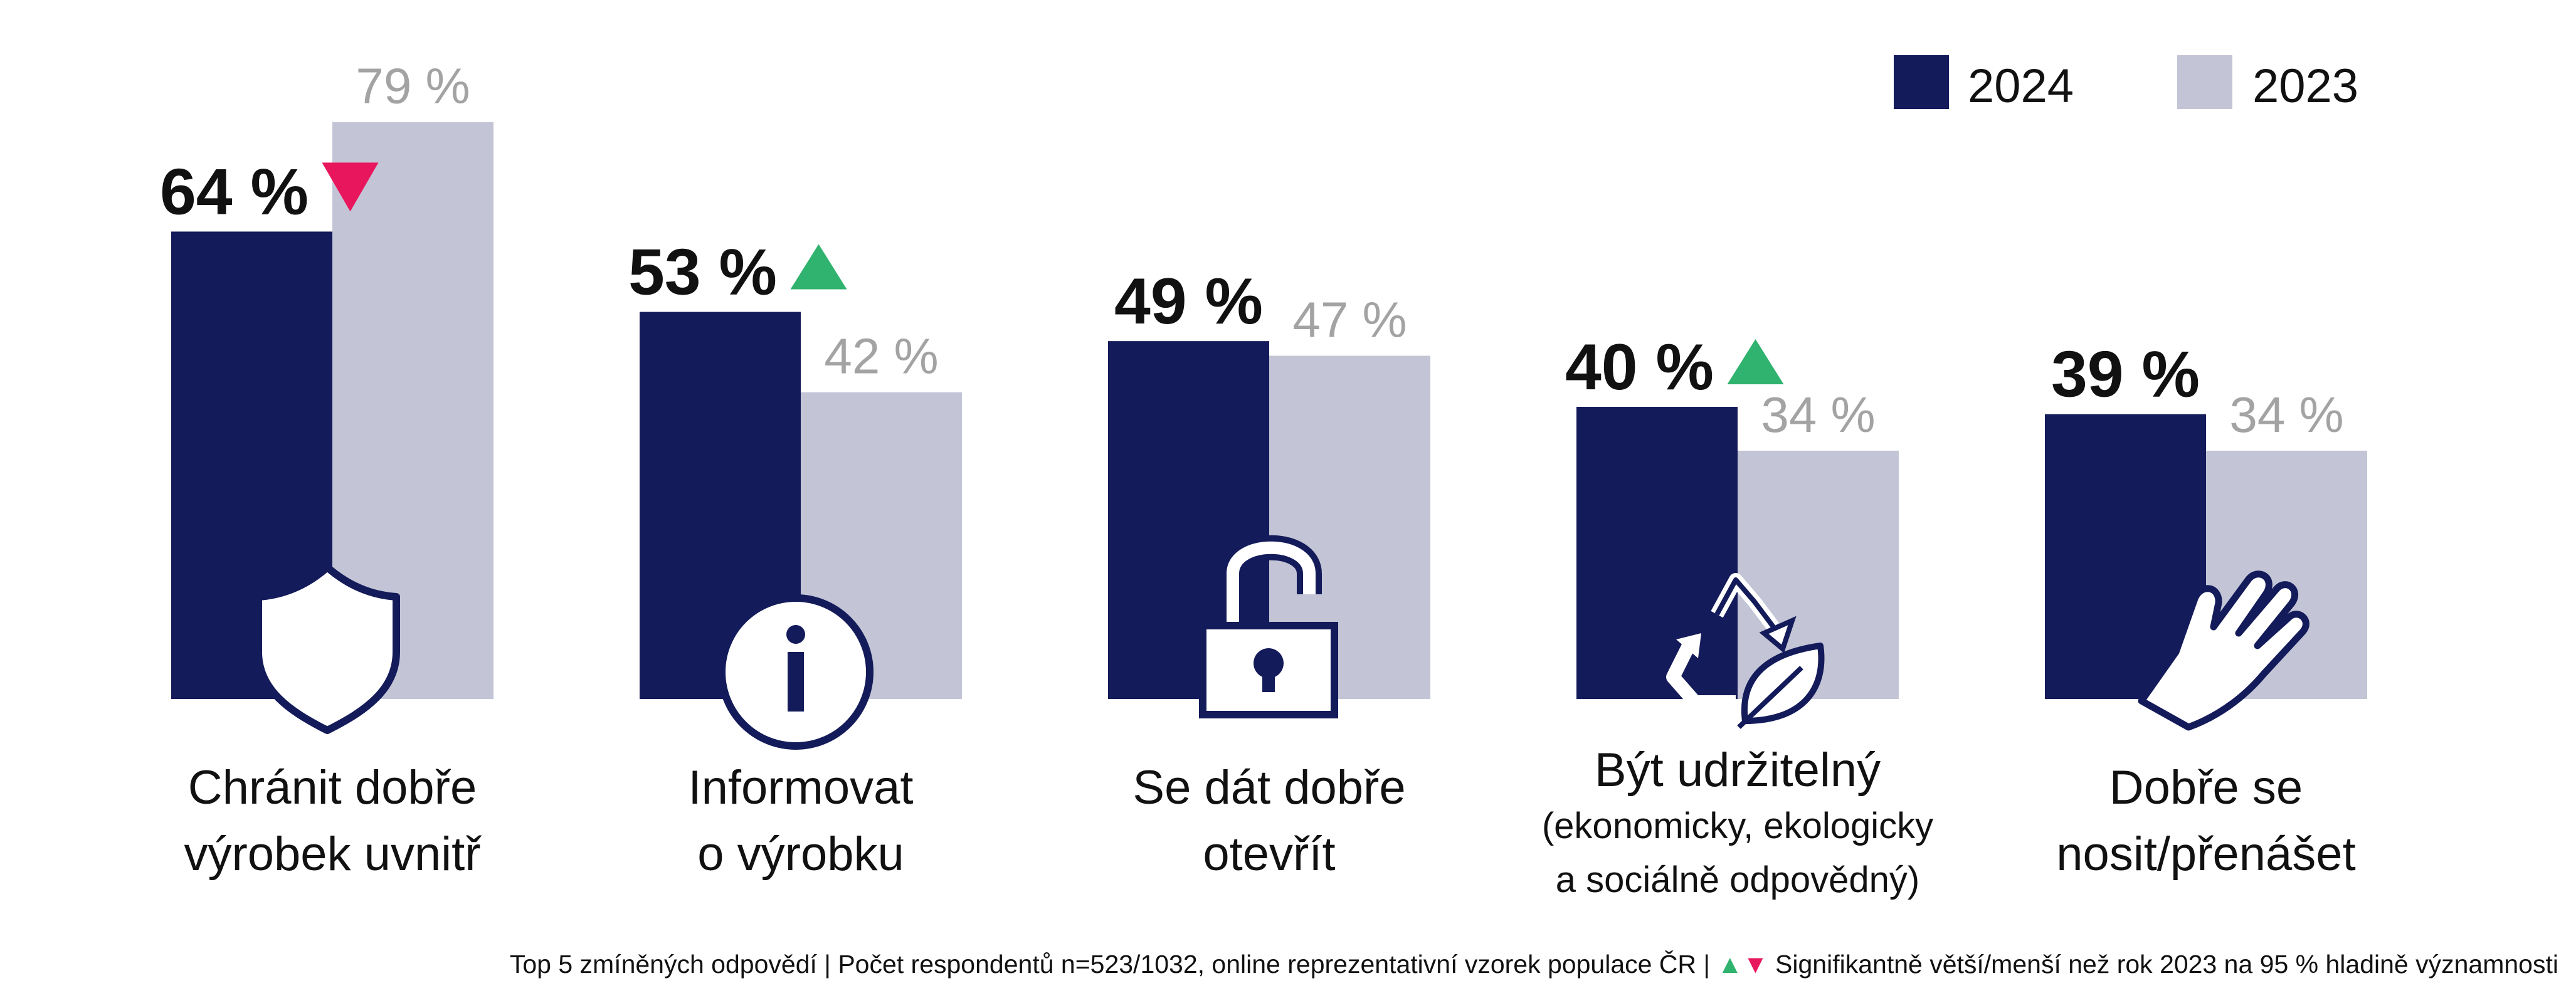 Image resolution: width=2576 pixels, height=998 pixels. Describe the element at coordinates (796, 682) in the screenshot. I see `info-bar` at that location.